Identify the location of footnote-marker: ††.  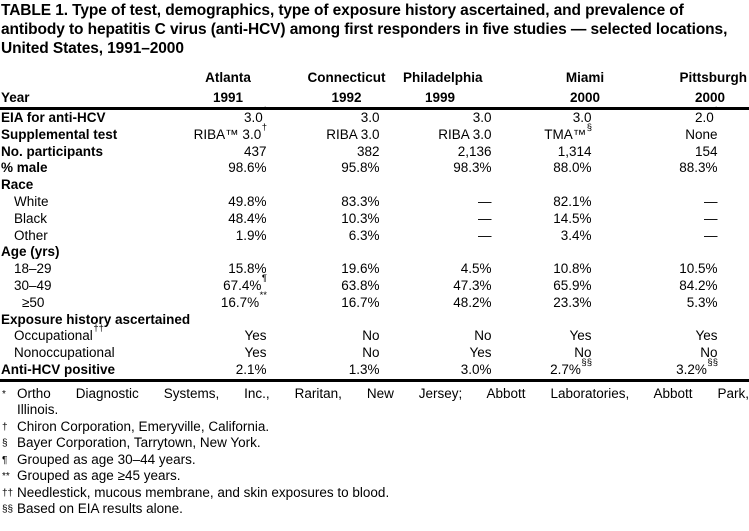
(8, 493).